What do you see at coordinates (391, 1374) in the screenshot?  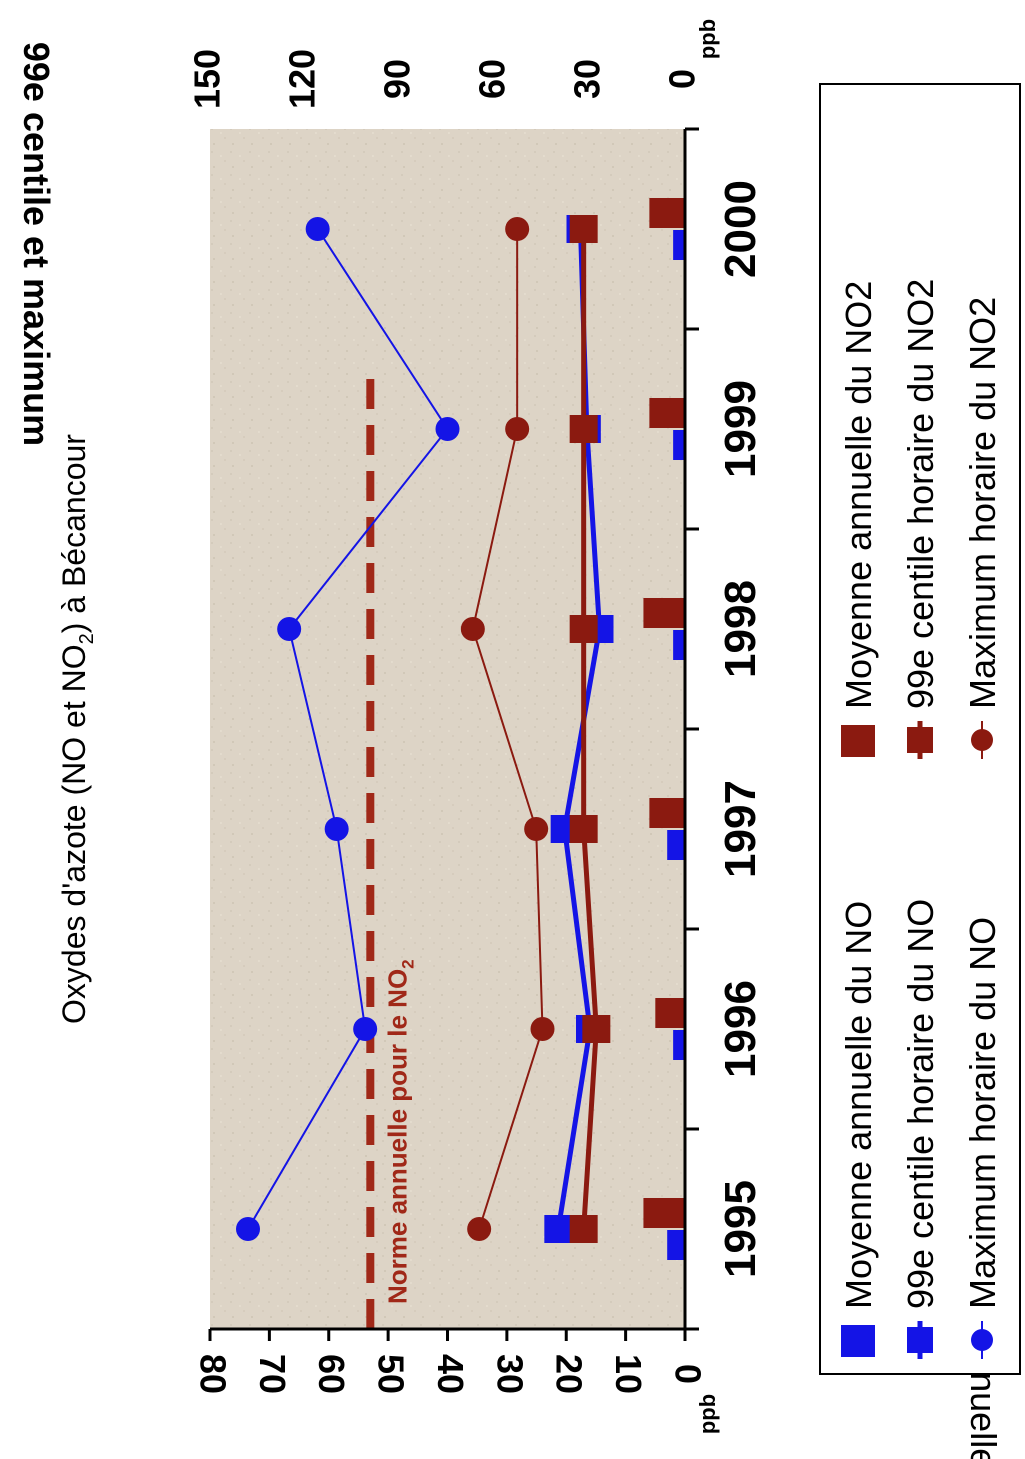 I see `left-tick-label-50: 50` at bounding box center [391, 1374].